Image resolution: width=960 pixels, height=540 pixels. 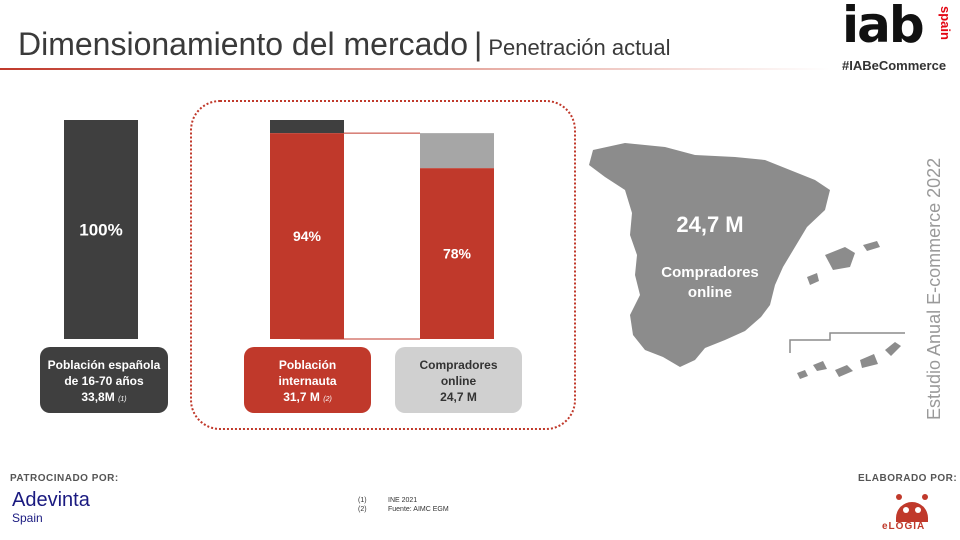 I want to click on map-label: Compradores online, so click(x=710, y=282).